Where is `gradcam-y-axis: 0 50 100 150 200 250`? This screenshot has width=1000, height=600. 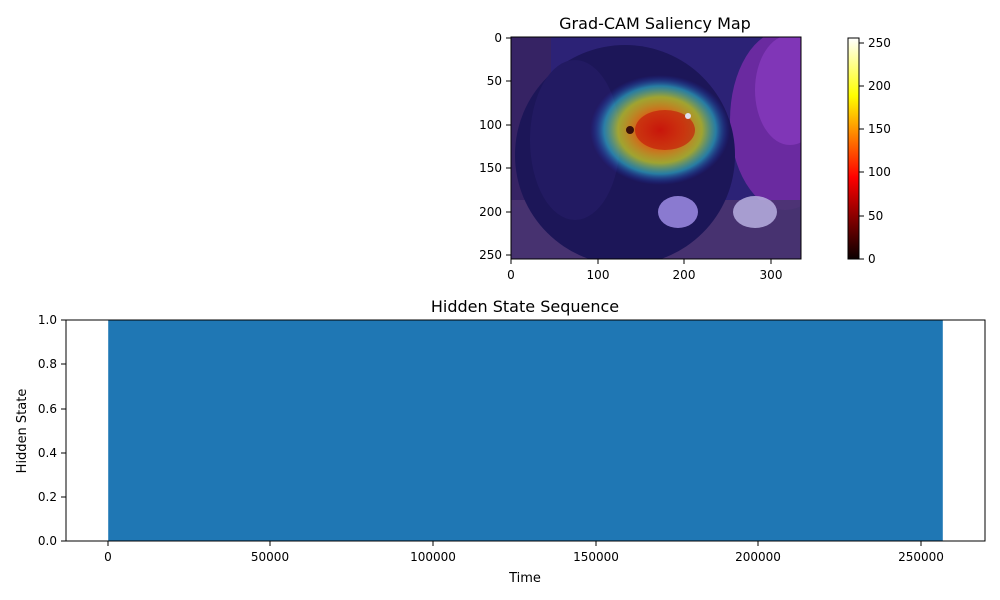
gradcam-y-axis: 0 50 100 150 200 250 is located at coordinates (495, 146).